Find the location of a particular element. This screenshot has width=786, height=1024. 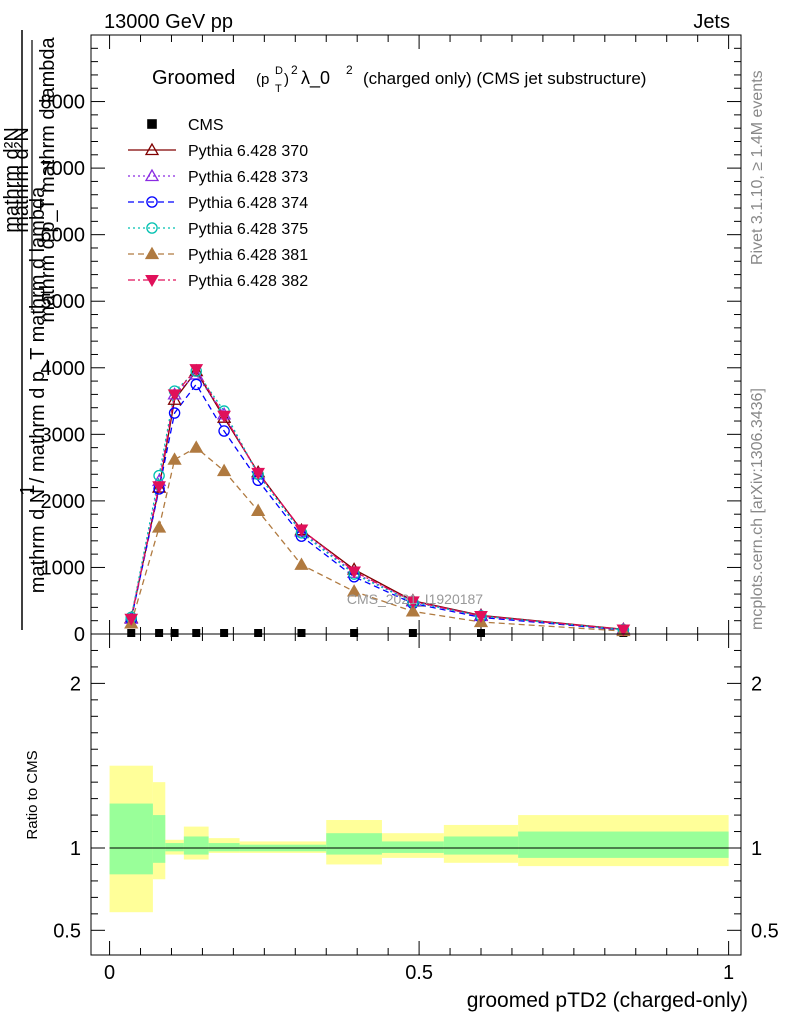

ylabel-num: mathrm d²N is located at coordinates (12, 180).